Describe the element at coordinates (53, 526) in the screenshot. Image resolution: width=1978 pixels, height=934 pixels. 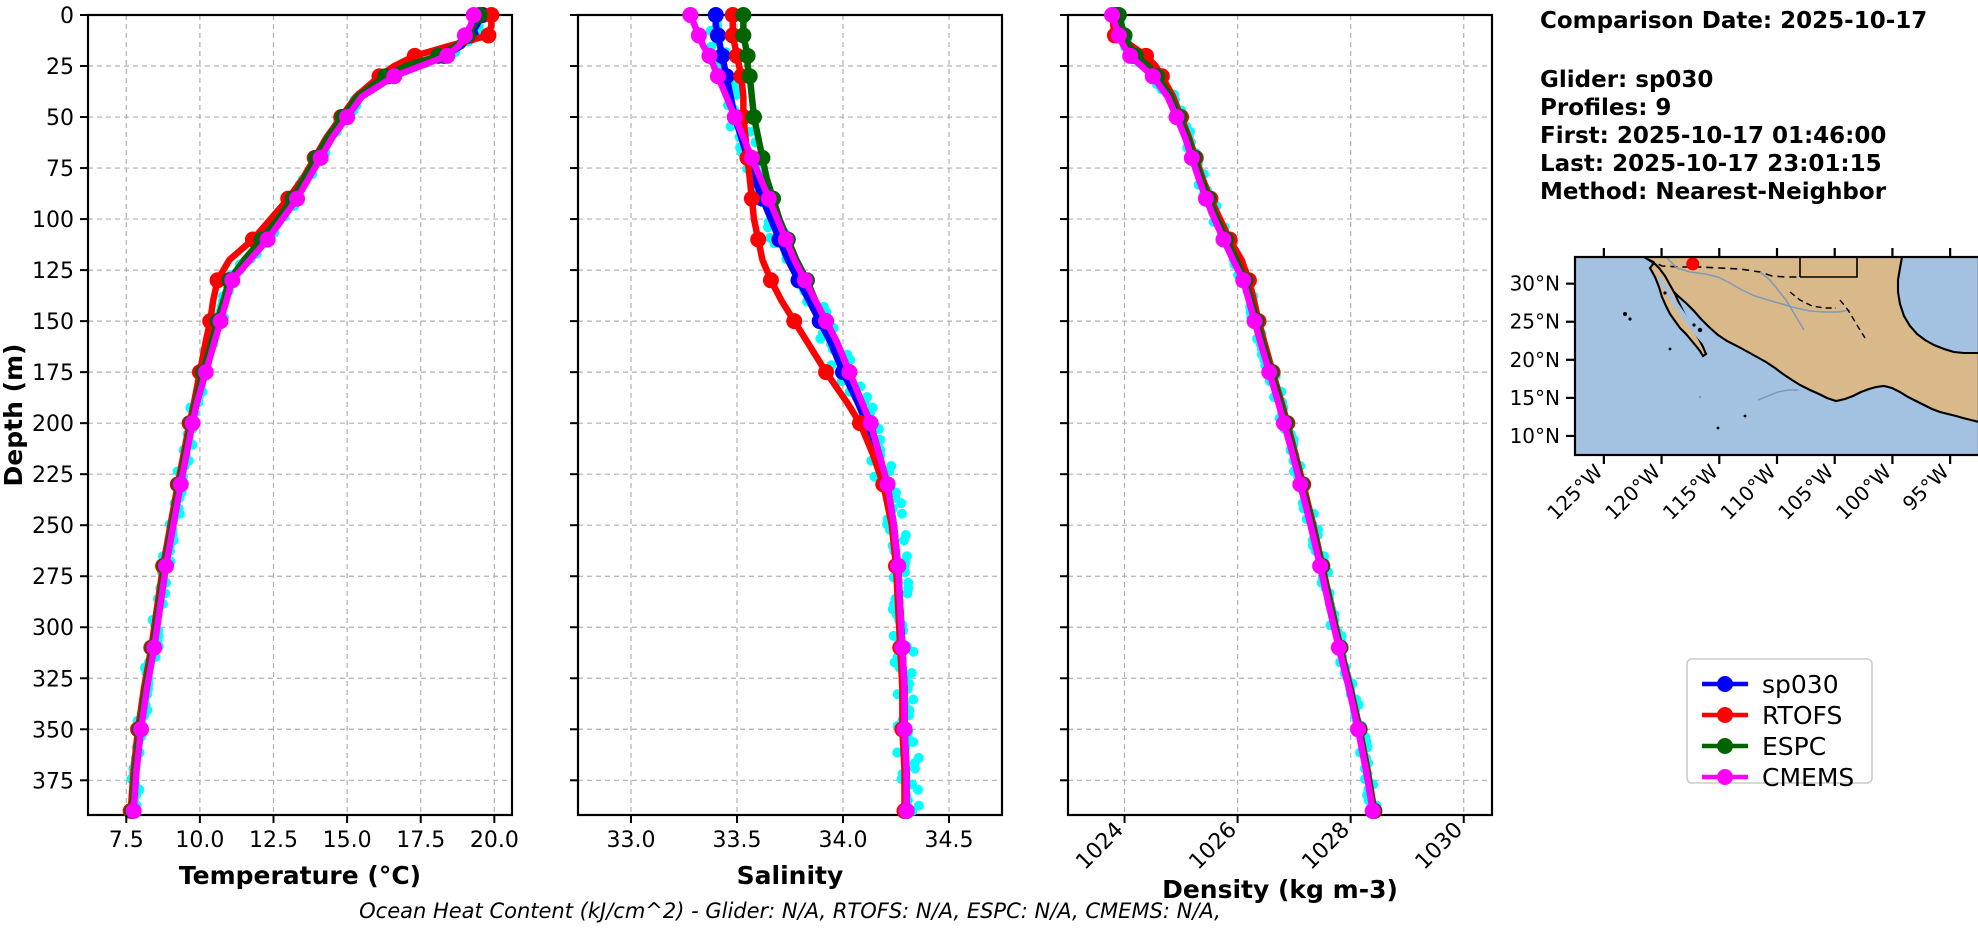
I see `y-tick-label: 250` at that location.